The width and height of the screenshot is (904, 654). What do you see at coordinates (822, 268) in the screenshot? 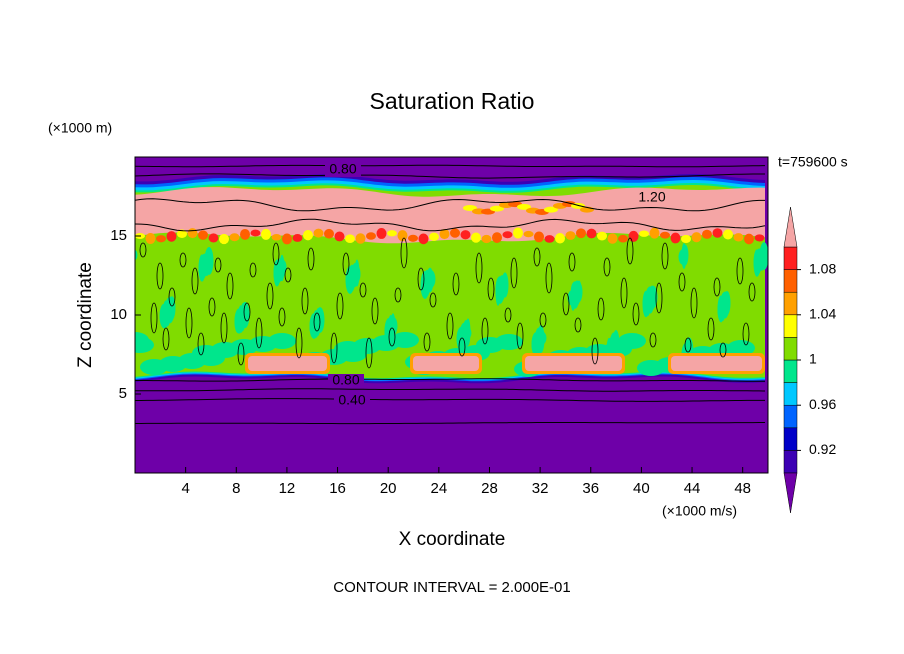
I see `colorbar-tick-label: 1.08` at bounding box center [822, 268].